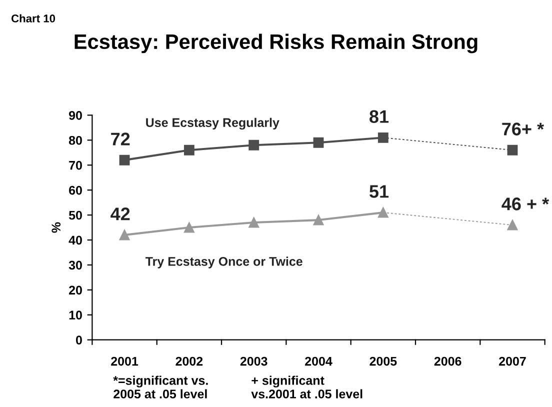  I want to click on text: *=significant vs. 2005 at .05 level, so click(160, 387).